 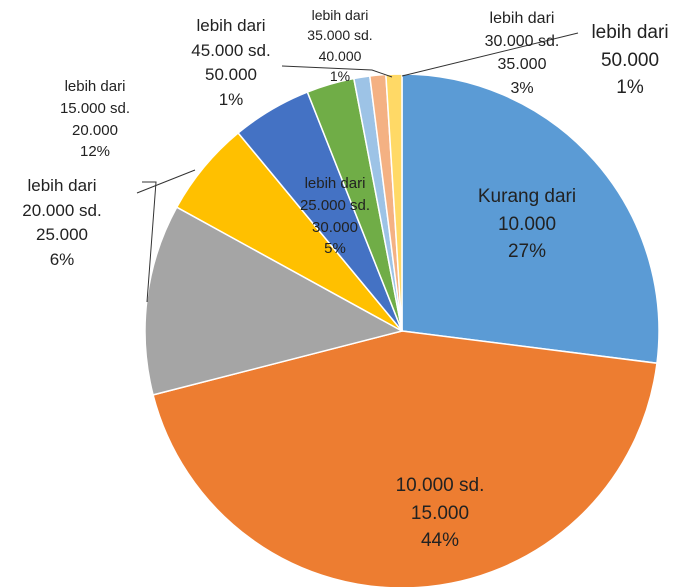 What do you see at coordinates (440, 541) in the screenshot?
I see `value-label: 44%` at bounding box center [440, 541].